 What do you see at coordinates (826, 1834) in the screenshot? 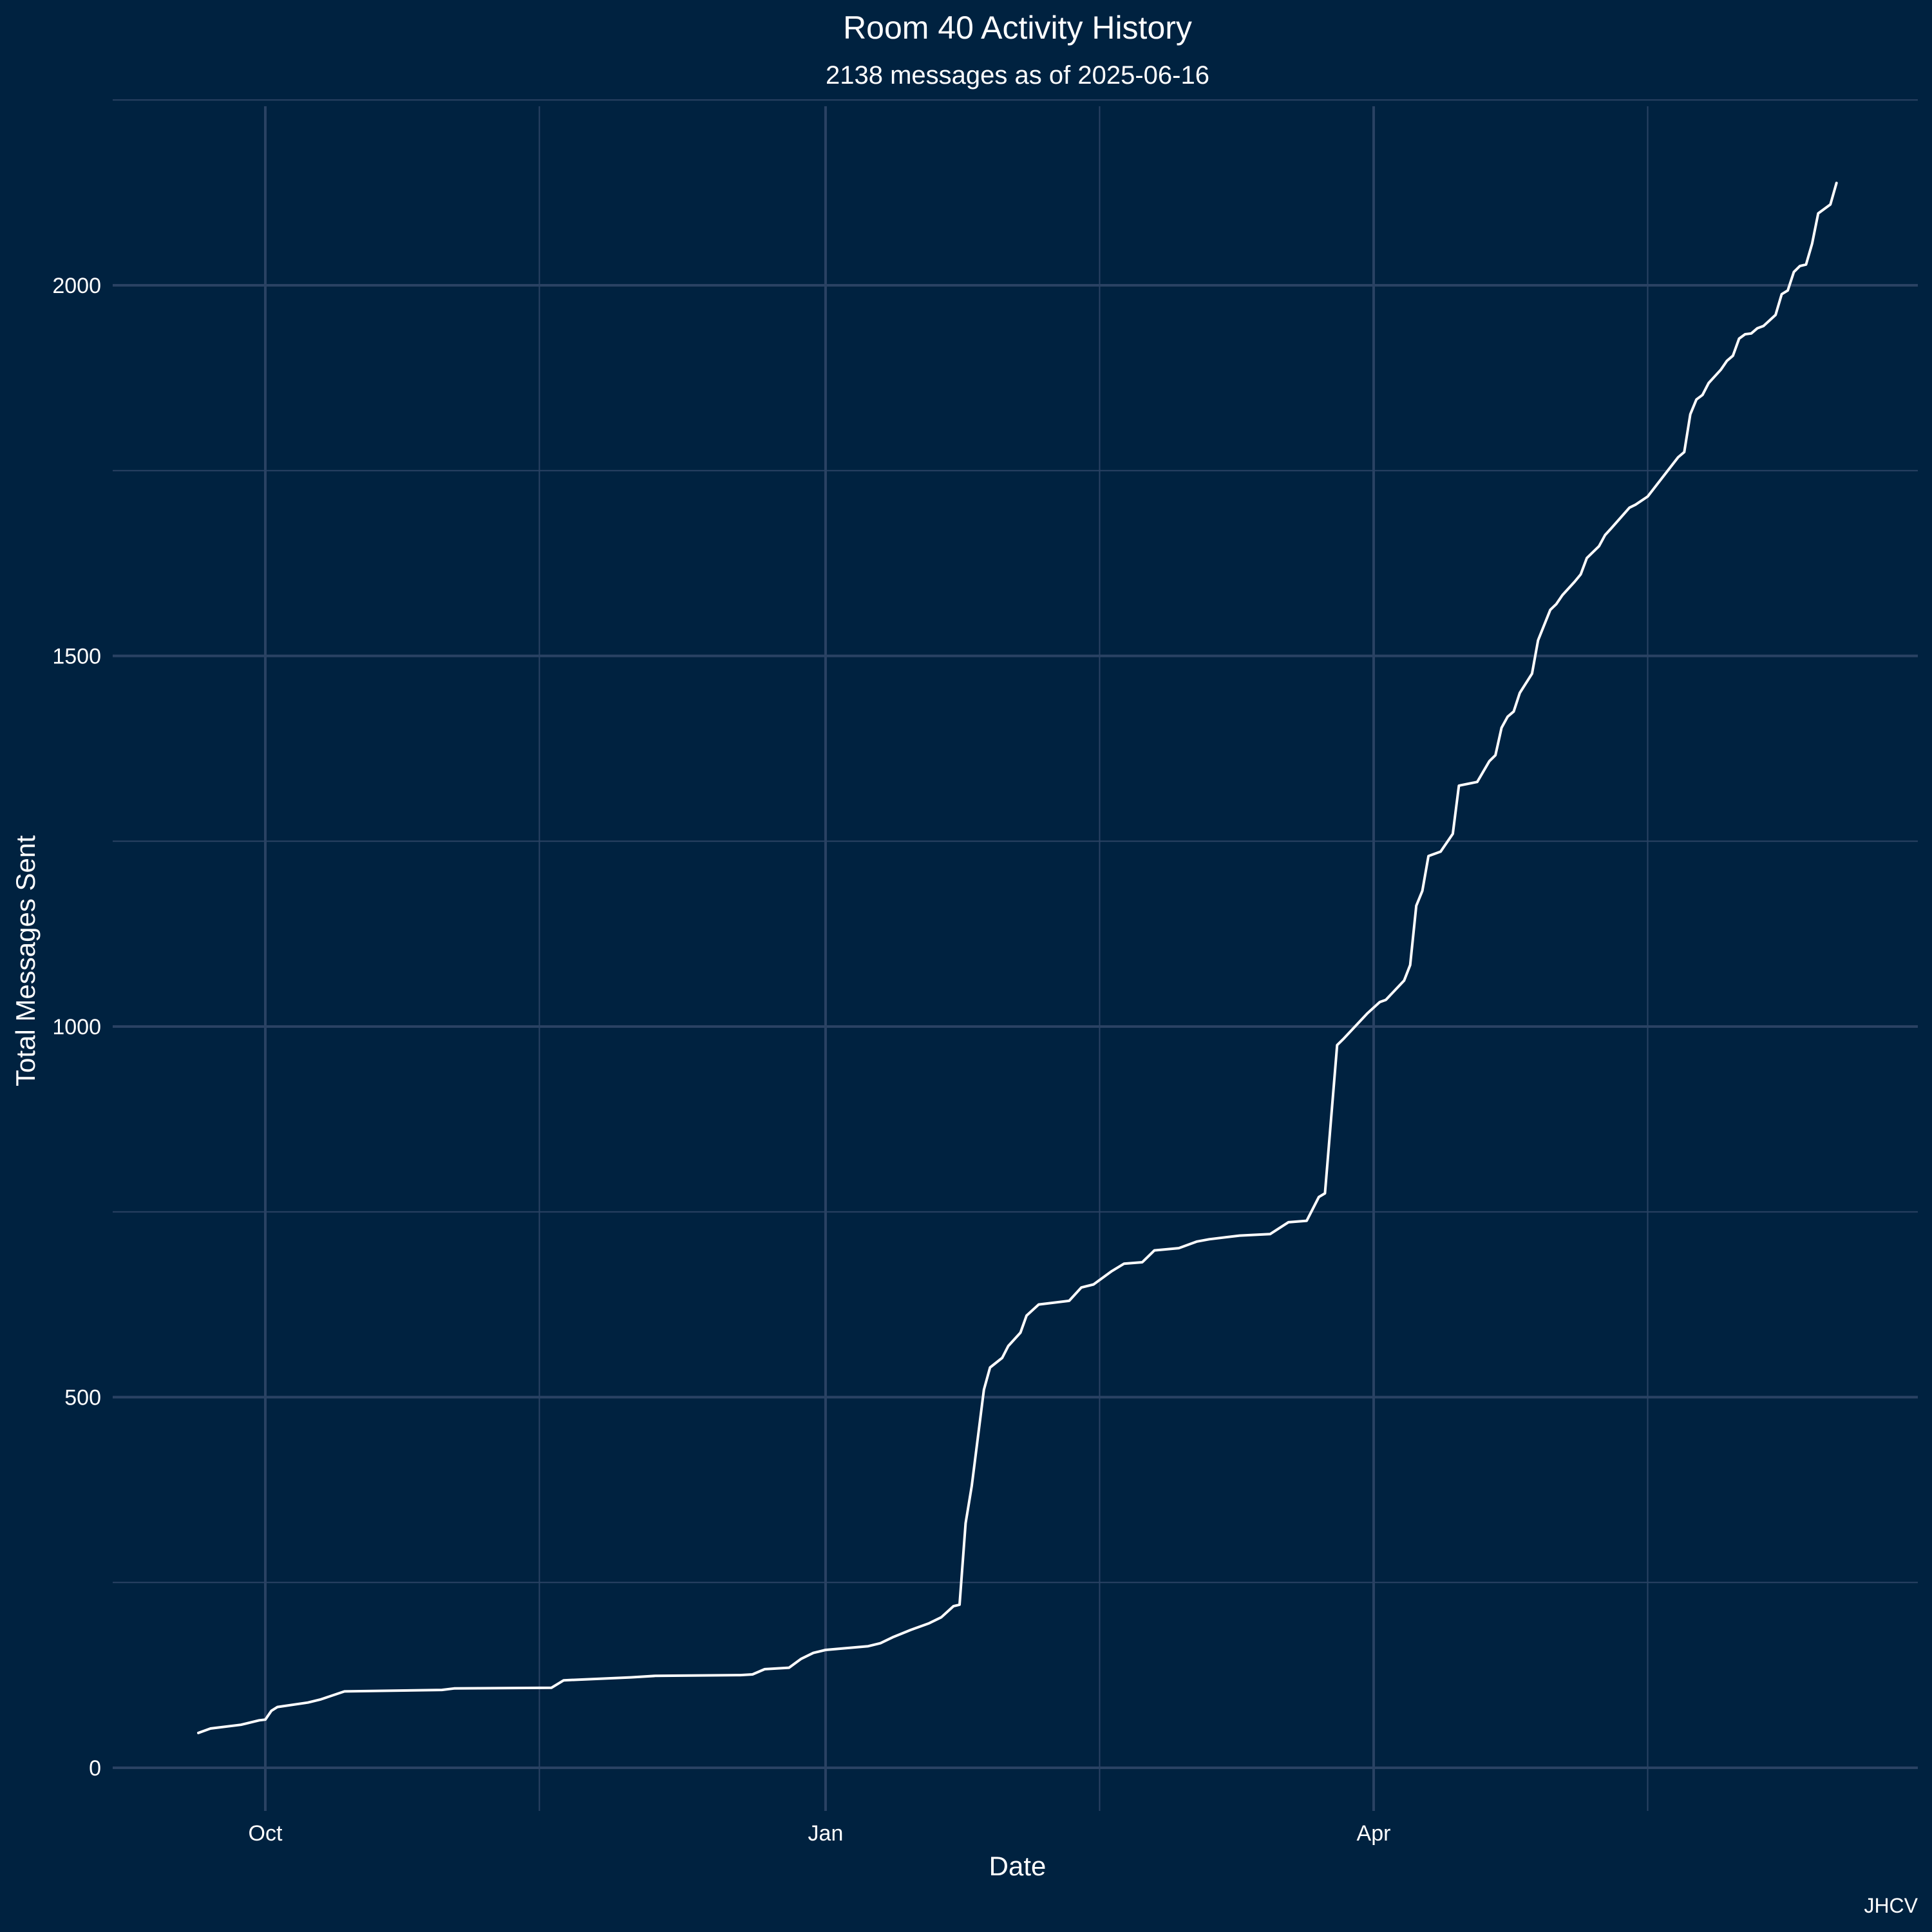
I see `x-tick-label: Jan` at bounding box center [826, 1834].